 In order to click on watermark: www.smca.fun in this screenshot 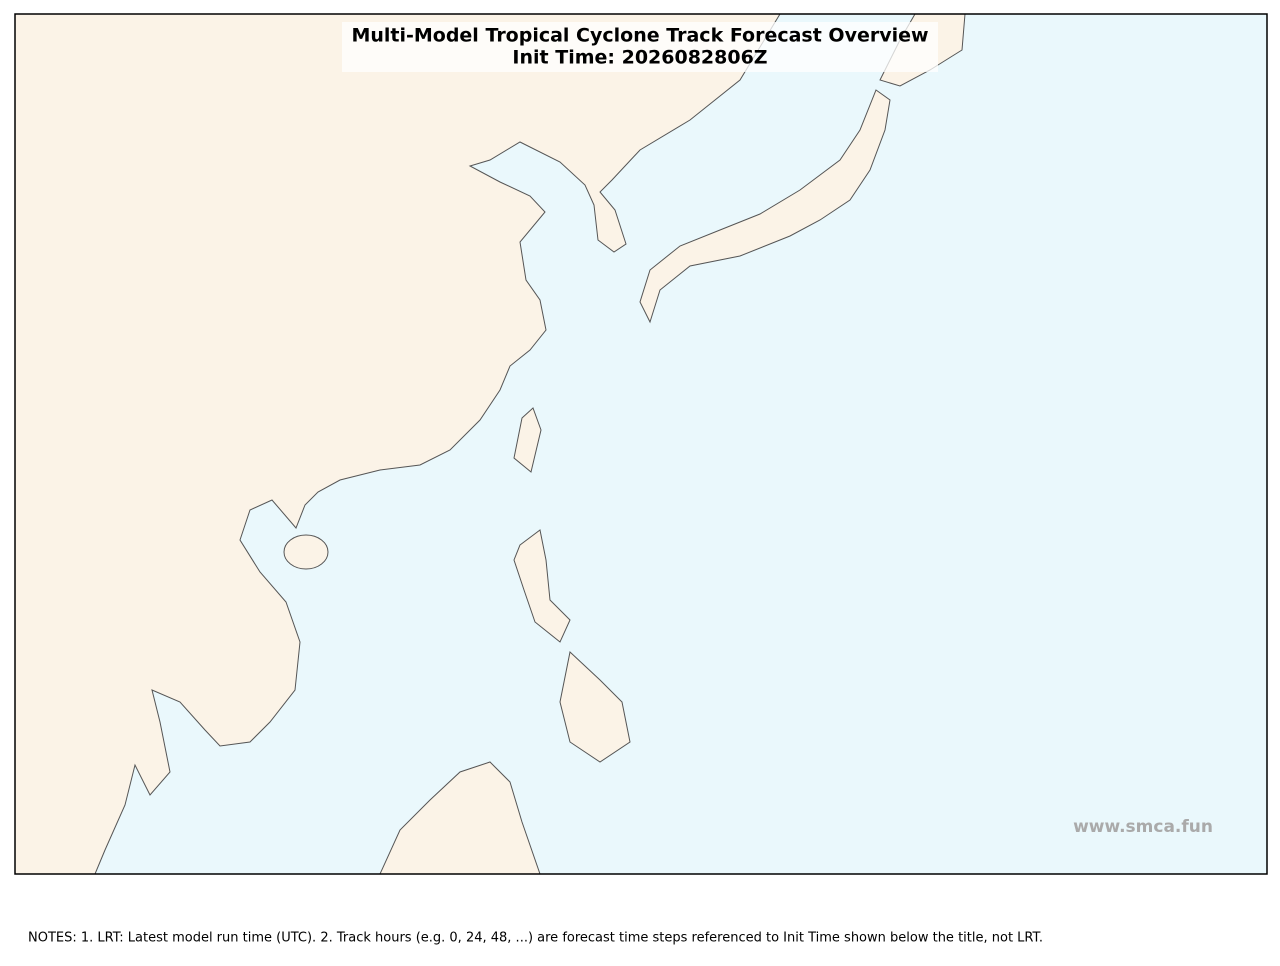, I will do `click(1143, 827)`.